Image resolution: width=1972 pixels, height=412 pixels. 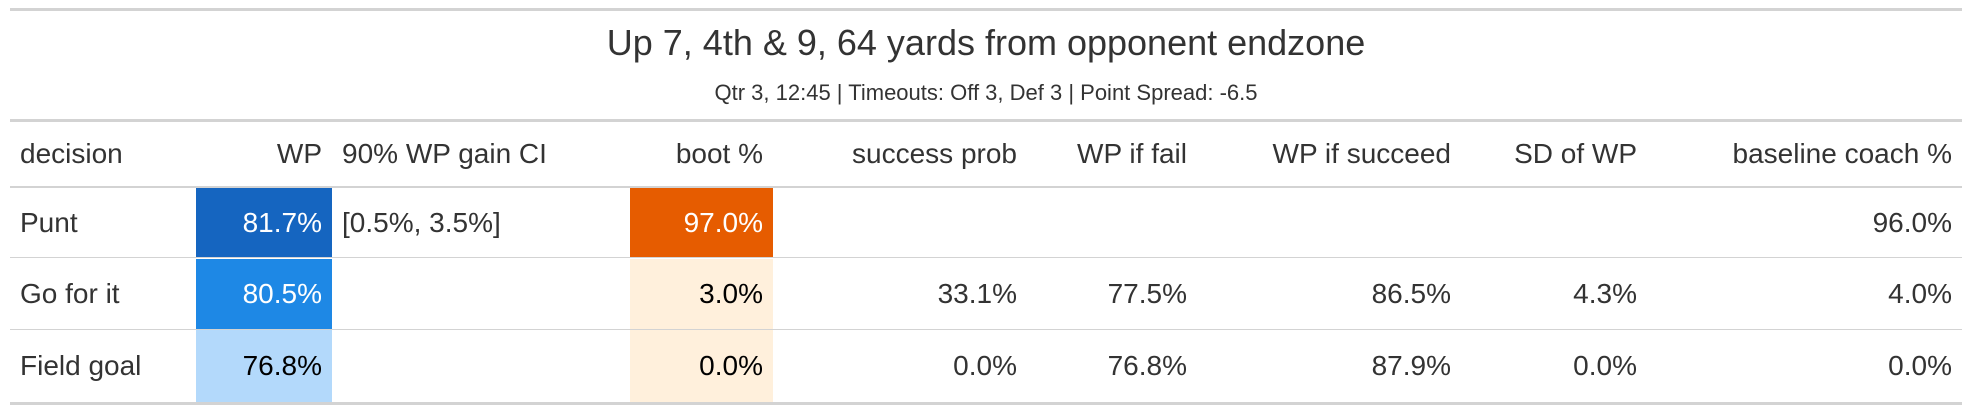 I want to click on ci-cell: [0.5%, 3.5%], so click(x=421, y=222).